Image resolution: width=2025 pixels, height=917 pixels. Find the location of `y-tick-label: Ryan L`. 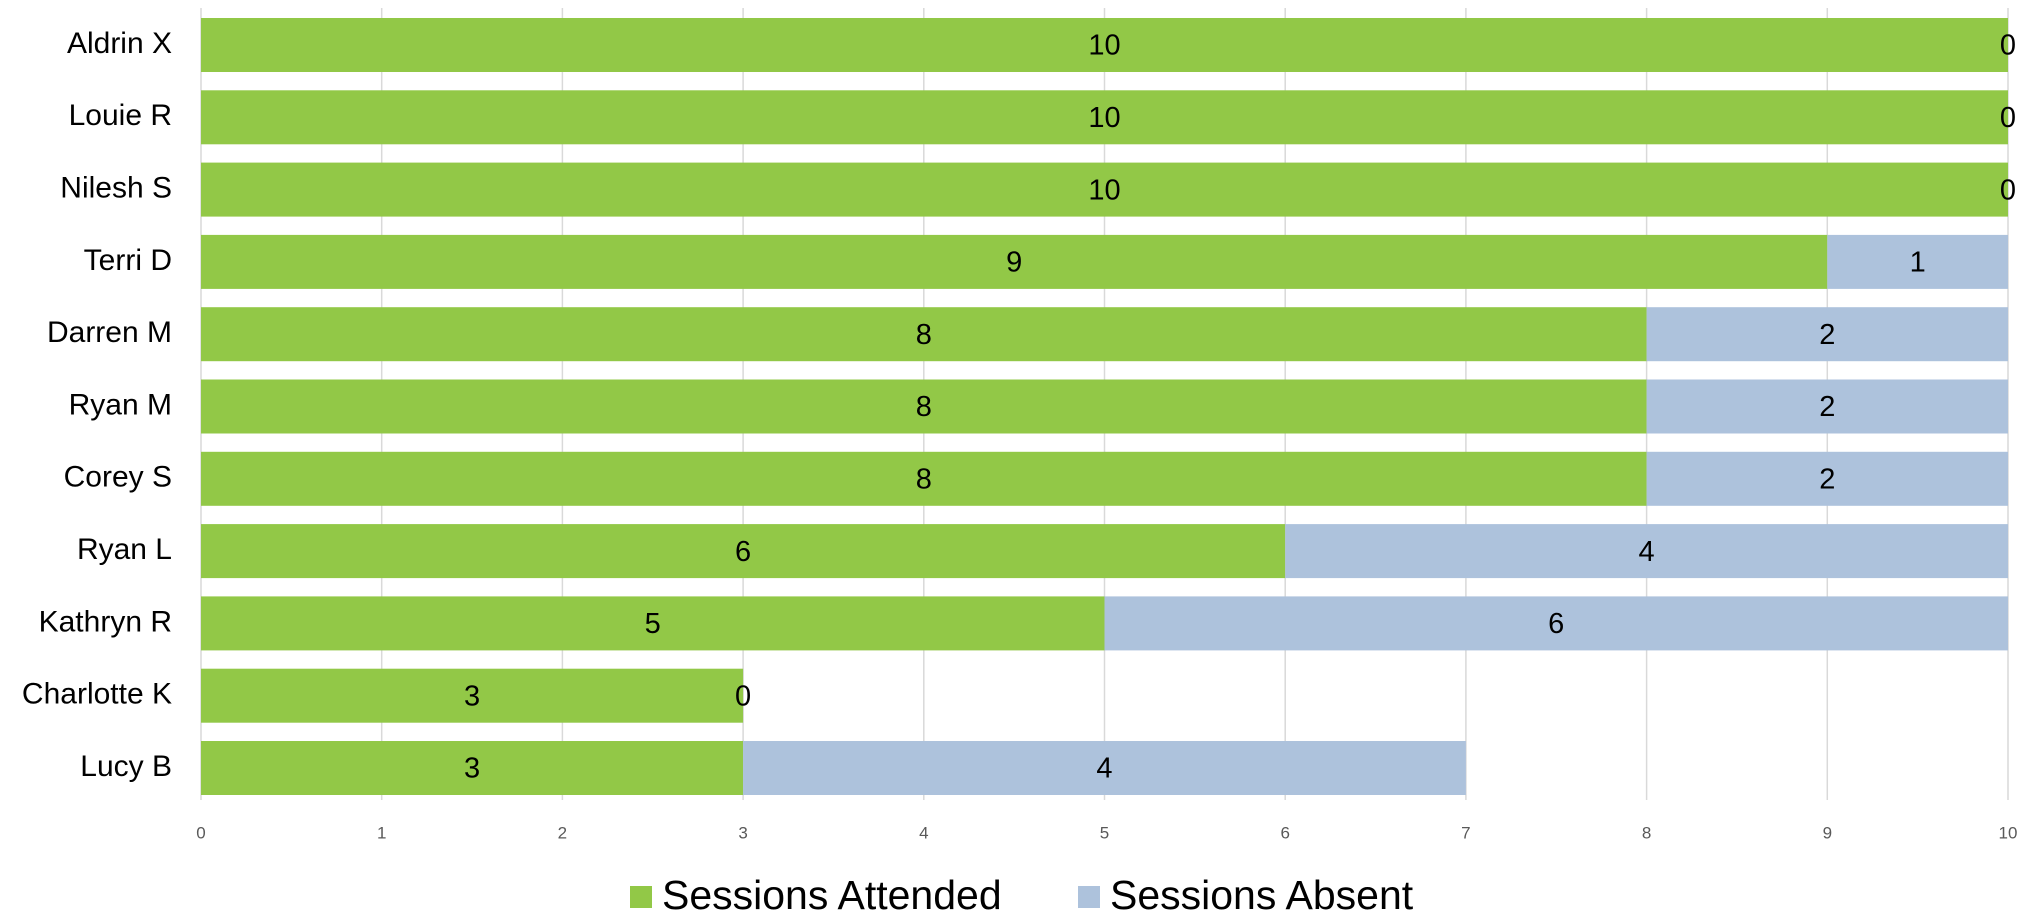

y-tick-label: Ryan L is located at coordinates (124, 549).